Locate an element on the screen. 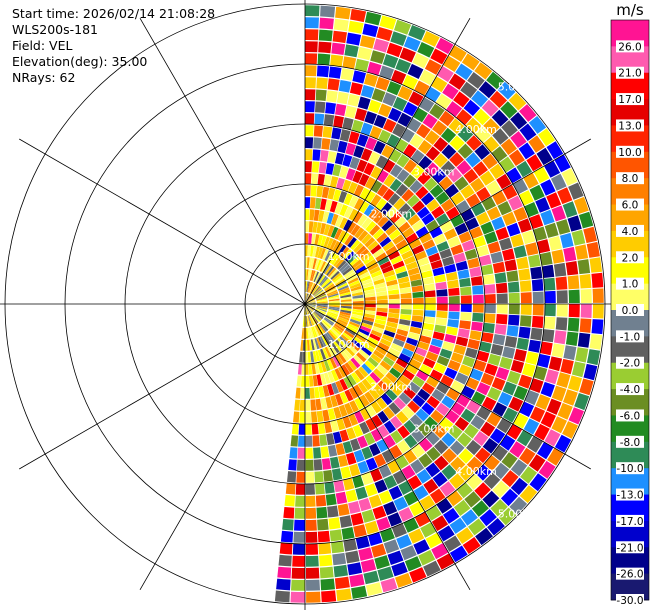 The width and height of the screenshot is (650, 610). range-ring-label: 1.00km is located at coordinates (349, 256).